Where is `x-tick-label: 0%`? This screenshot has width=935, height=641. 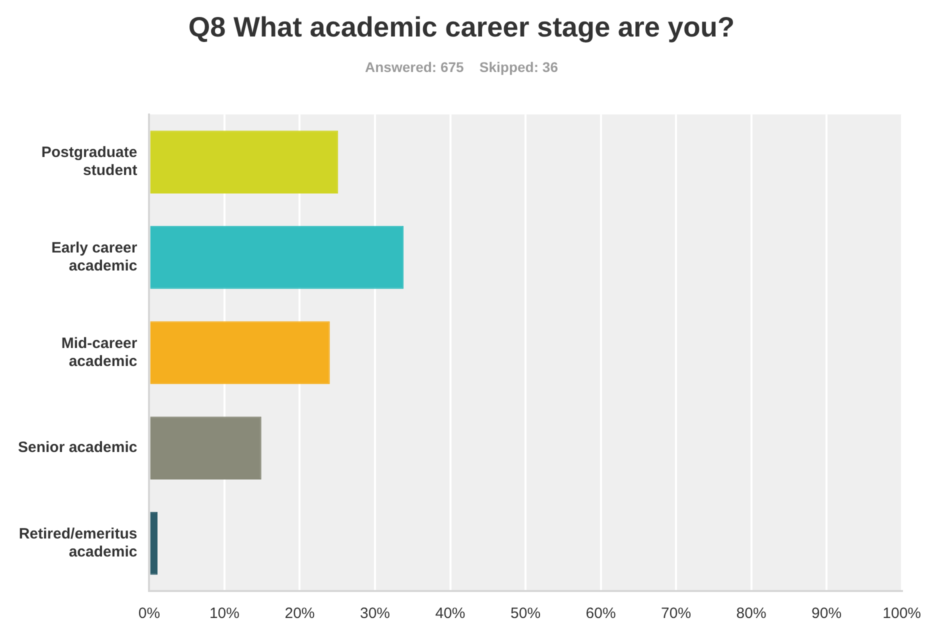
x-tick-label: 0% is located at coordinates (149, 613).